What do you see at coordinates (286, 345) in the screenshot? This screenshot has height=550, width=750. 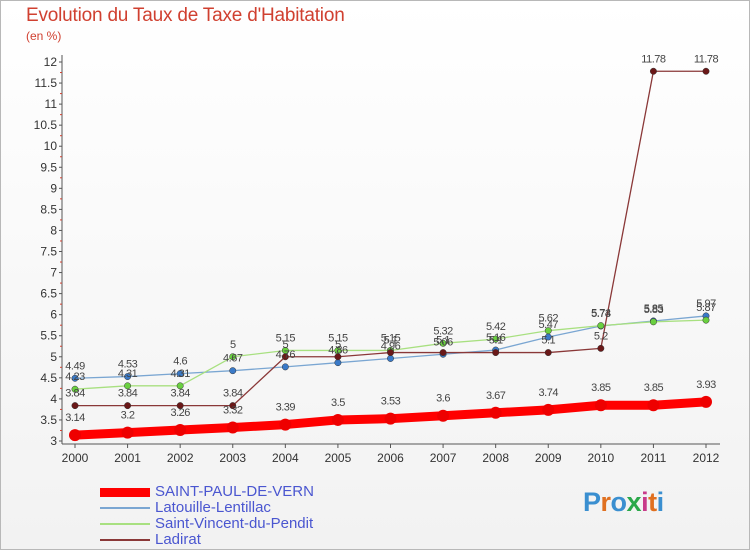 I see `data-label-3: 5` at bounding box center [286, 345].